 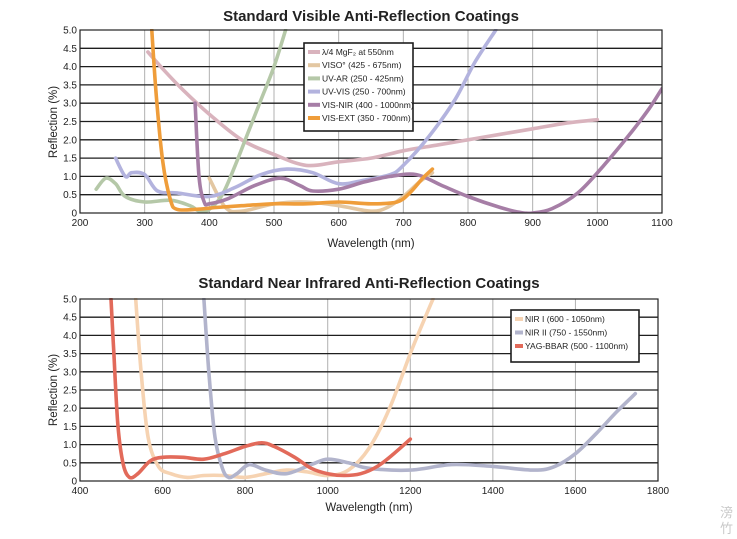 What do you see at coordinates (144, 223) in the screenshot?
I see `x-tick-label: 300` at bounding box center [144, 223].